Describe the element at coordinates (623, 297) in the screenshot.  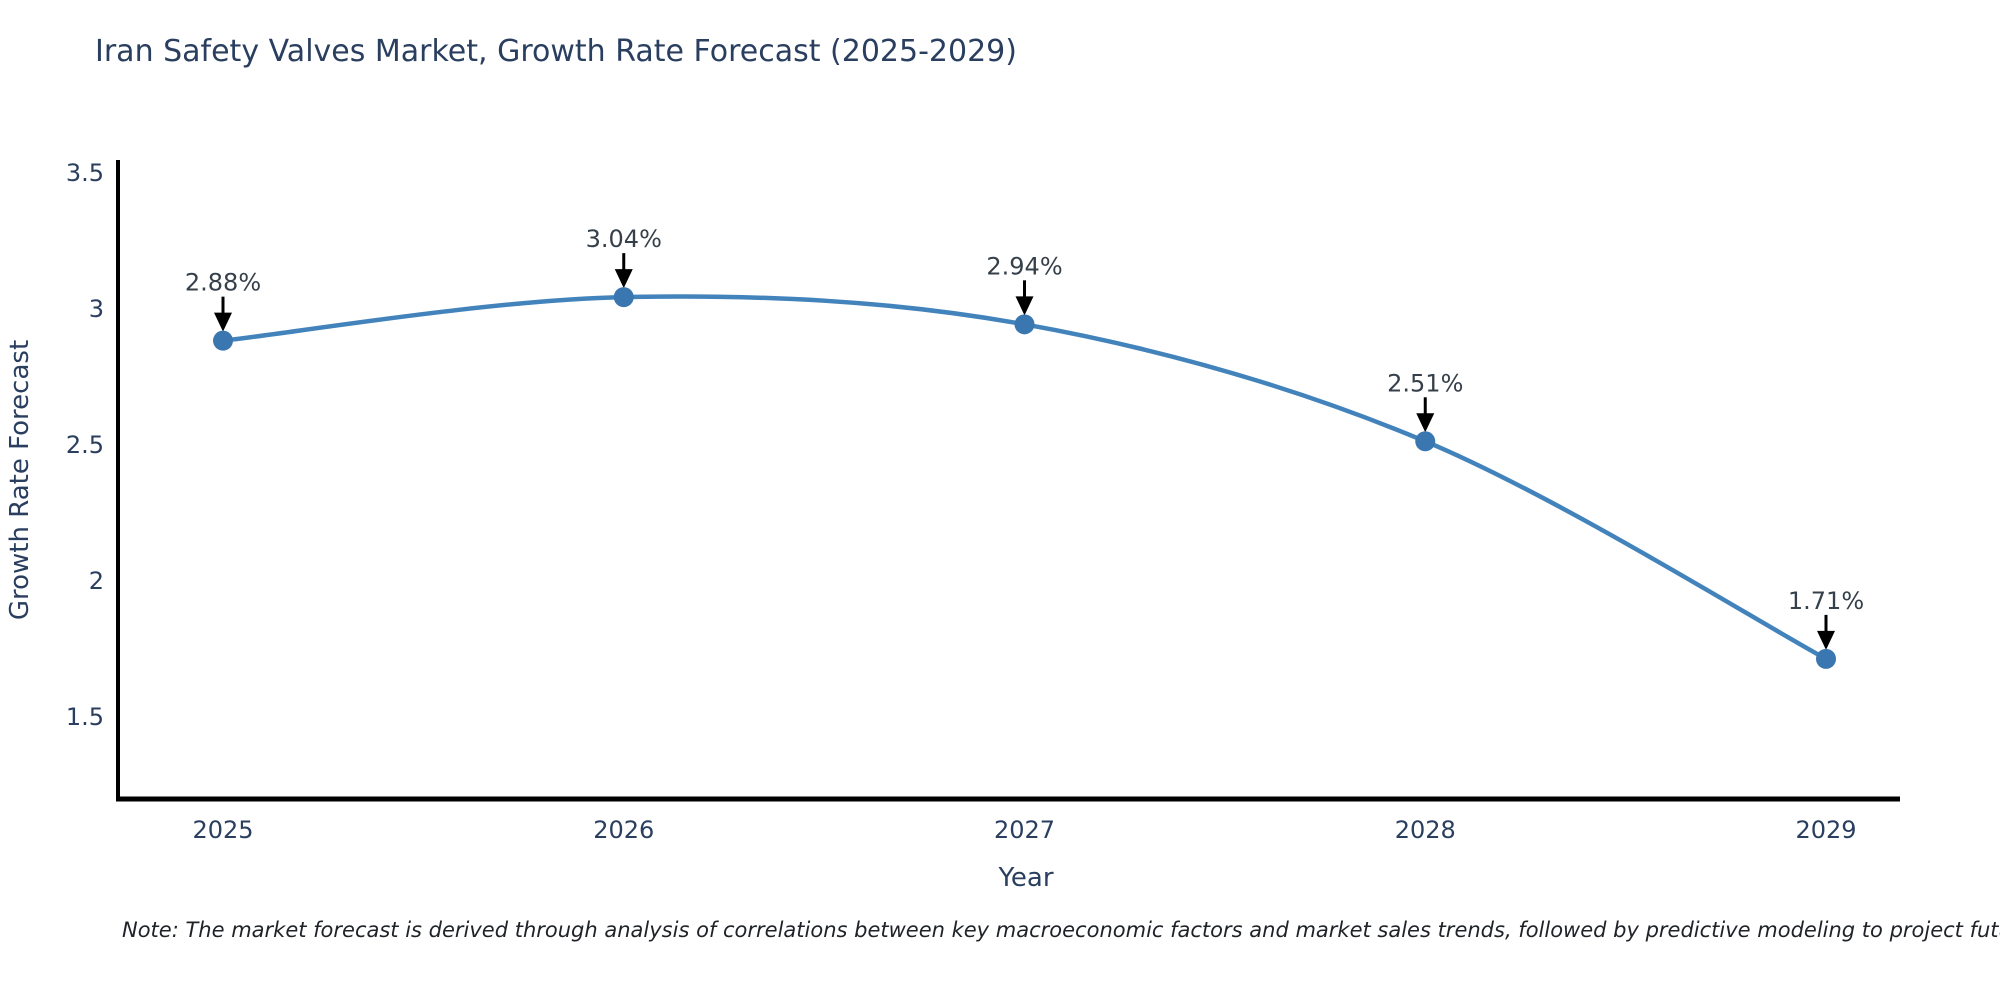
I see `data-point-2026` at that location.